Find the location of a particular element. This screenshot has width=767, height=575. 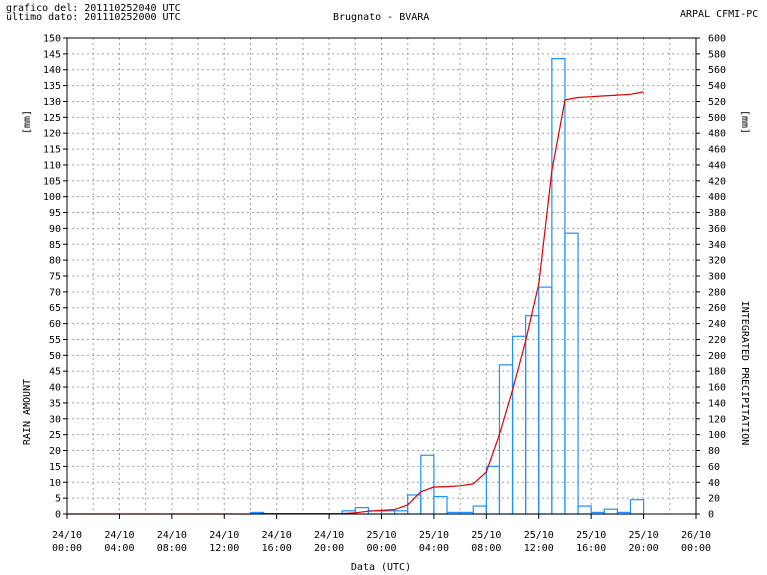

right-axis-label: INTEGRATED PRECIPITATION is located at coordinates (744, 373).